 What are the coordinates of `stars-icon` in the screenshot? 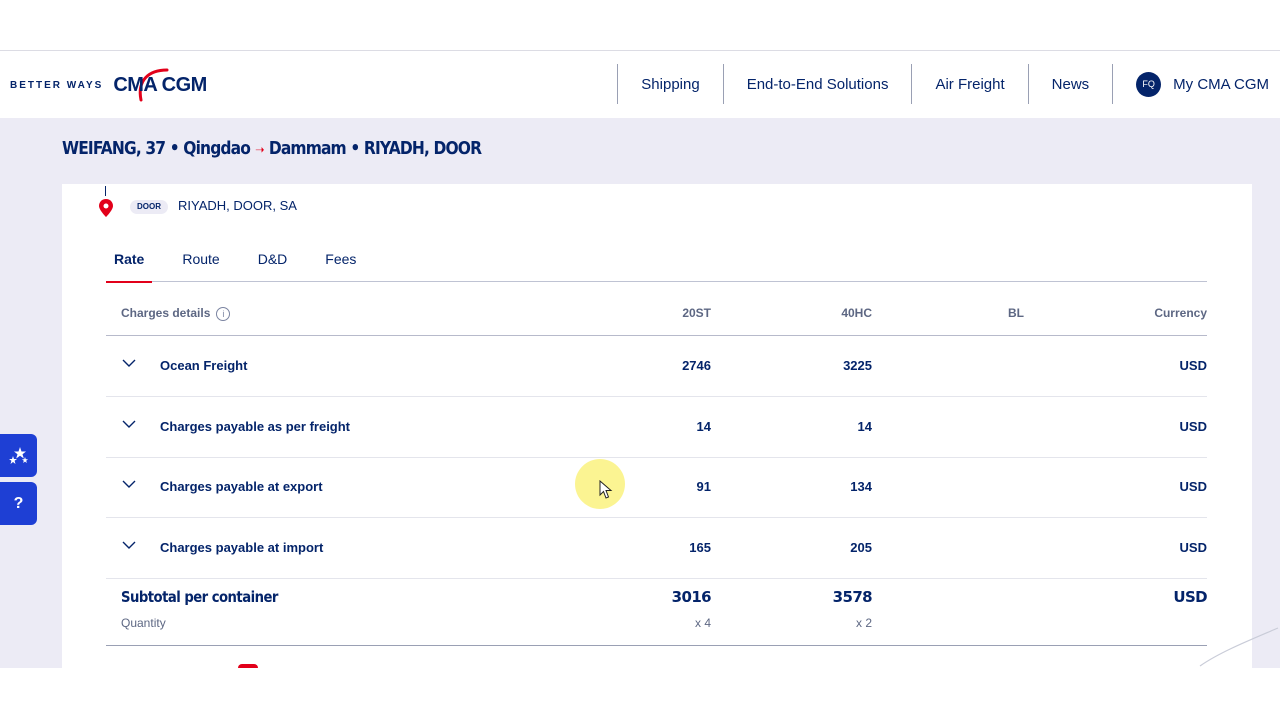 It's located at (18, 455).